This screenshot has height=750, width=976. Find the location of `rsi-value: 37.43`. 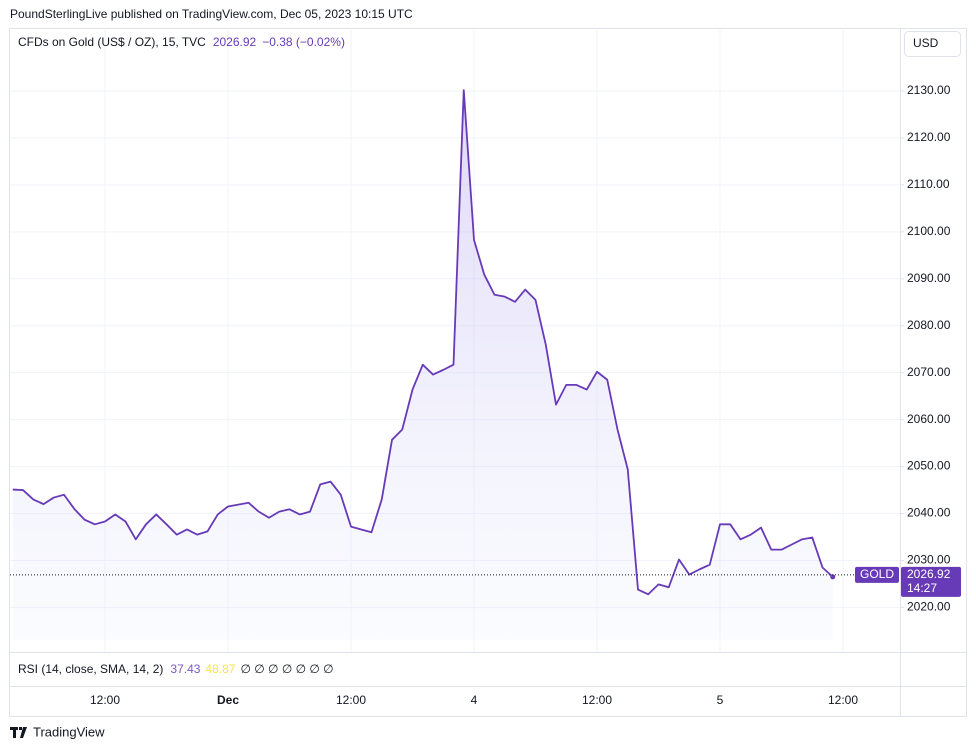

rsi-value: 37.43 is located at coordinates (185, 669).